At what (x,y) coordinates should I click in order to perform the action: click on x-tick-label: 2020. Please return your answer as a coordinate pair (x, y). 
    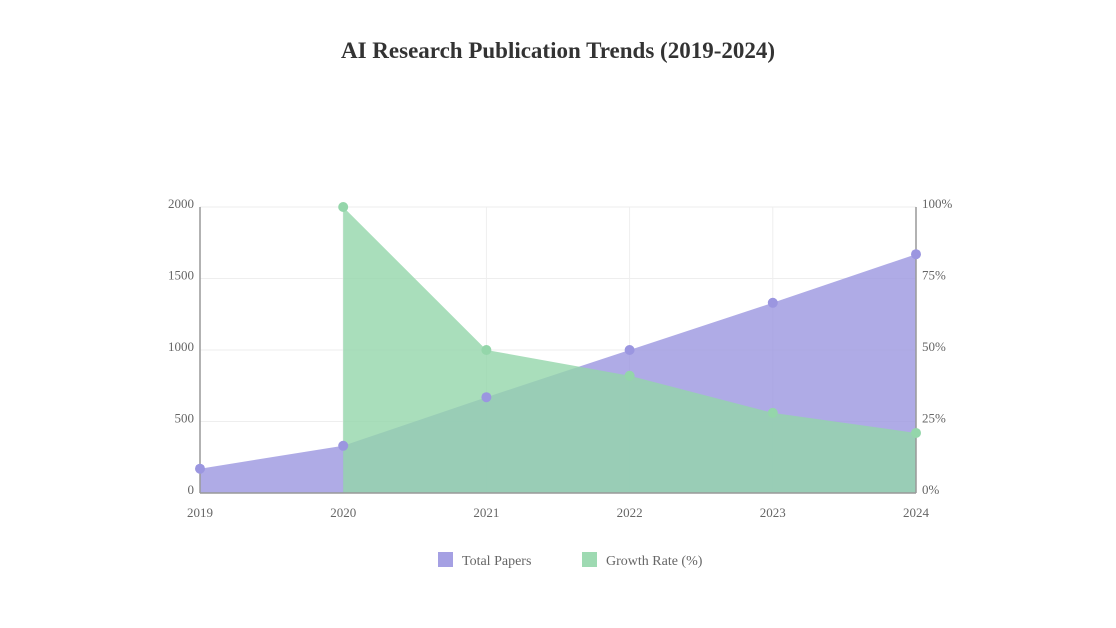
    Looking at the image, I should click on (343, 512).